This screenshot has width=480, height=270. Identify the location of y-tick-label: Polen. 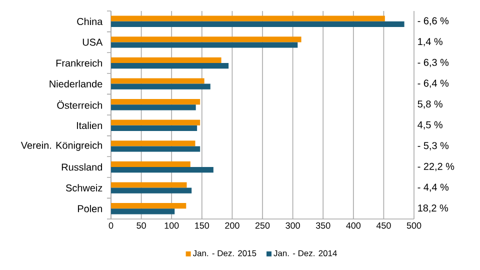
(90, 208).